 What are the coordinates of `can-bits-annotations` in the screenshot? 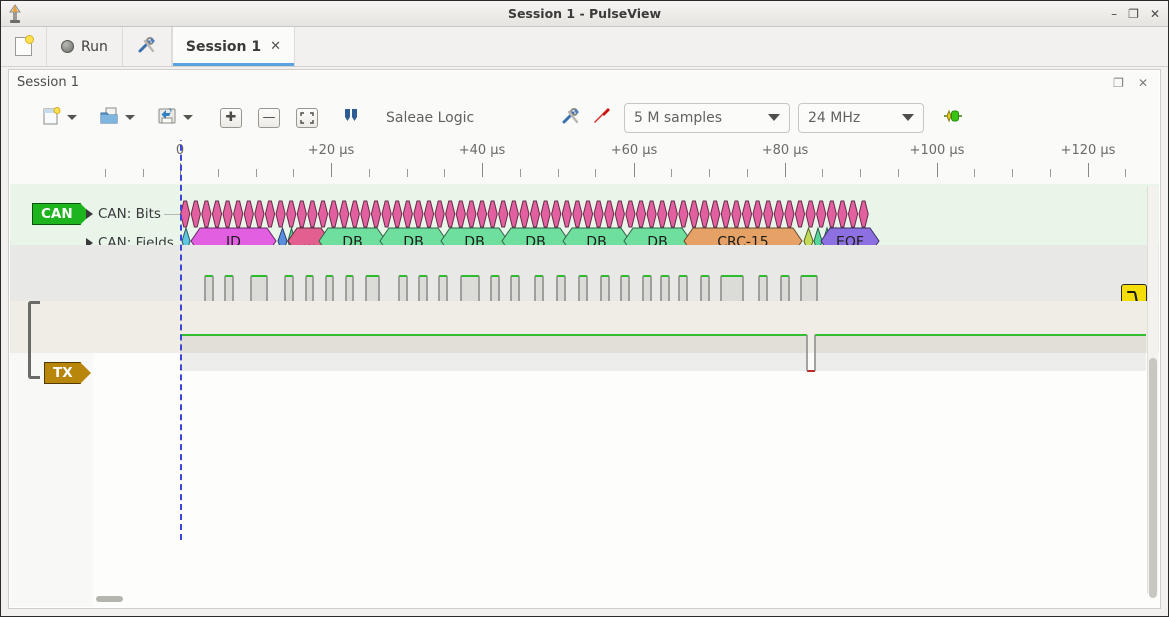 It's located at (530, 214).